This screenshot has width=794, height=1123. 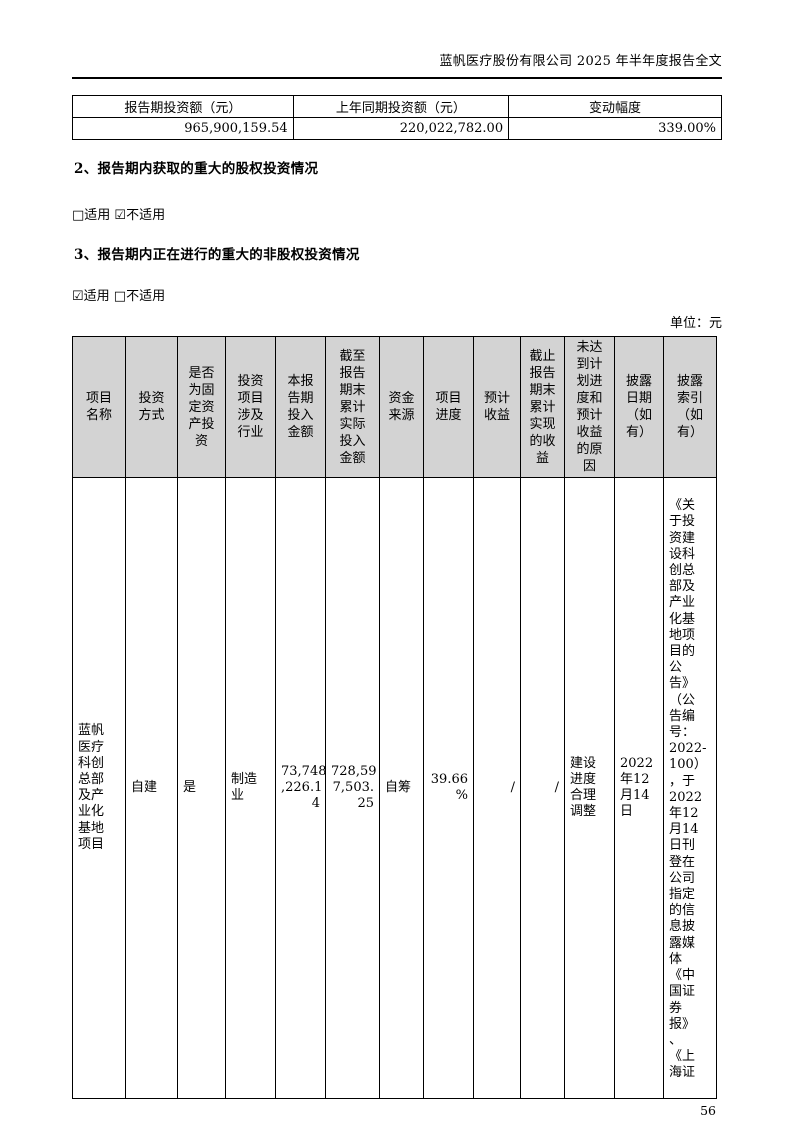 I want to click on summary-value-row: 965,900,159.54 220,022,782.00 339.00%, so click(x=397, y=128).